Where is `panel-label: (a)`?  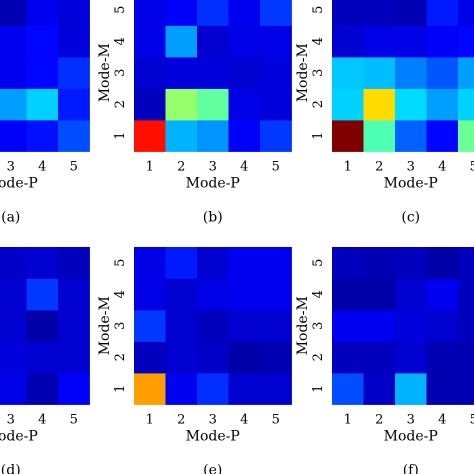 panel-label: (a) is located at coordinates (10, 218).